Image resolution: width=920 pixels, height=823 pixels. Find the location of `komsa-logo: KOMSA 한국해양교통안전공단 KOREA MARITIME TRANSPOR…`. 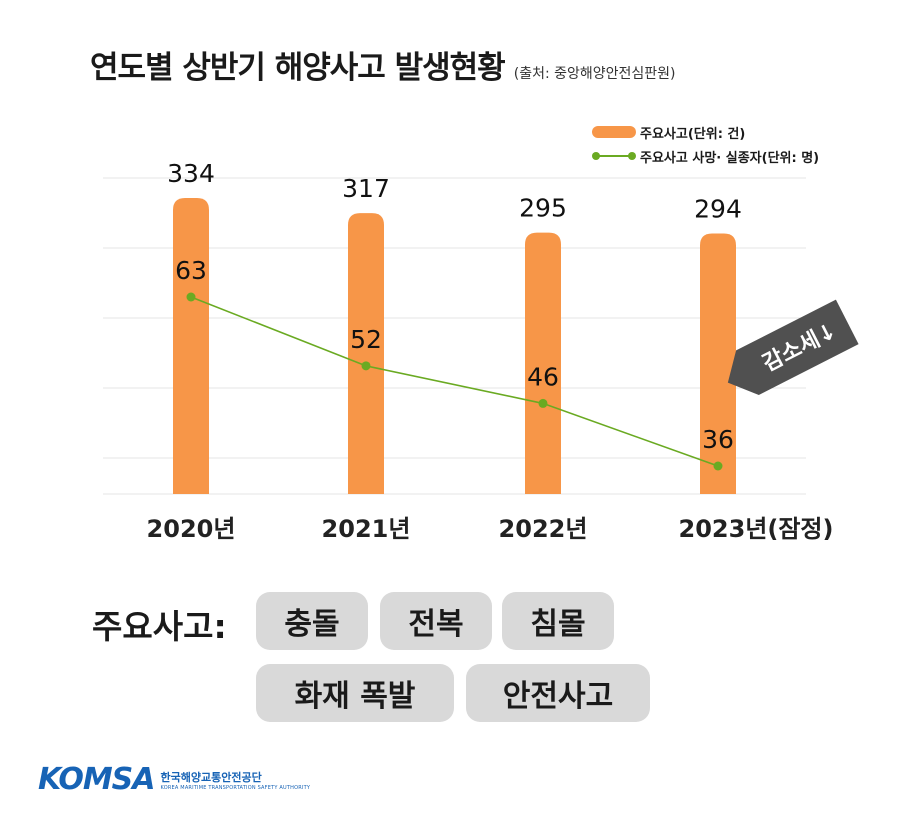

komsa-logo: KOMSA 한국해양교통안전공단 KOREA MARITIME TRANSPOR… is located at coordinates (174, 779).